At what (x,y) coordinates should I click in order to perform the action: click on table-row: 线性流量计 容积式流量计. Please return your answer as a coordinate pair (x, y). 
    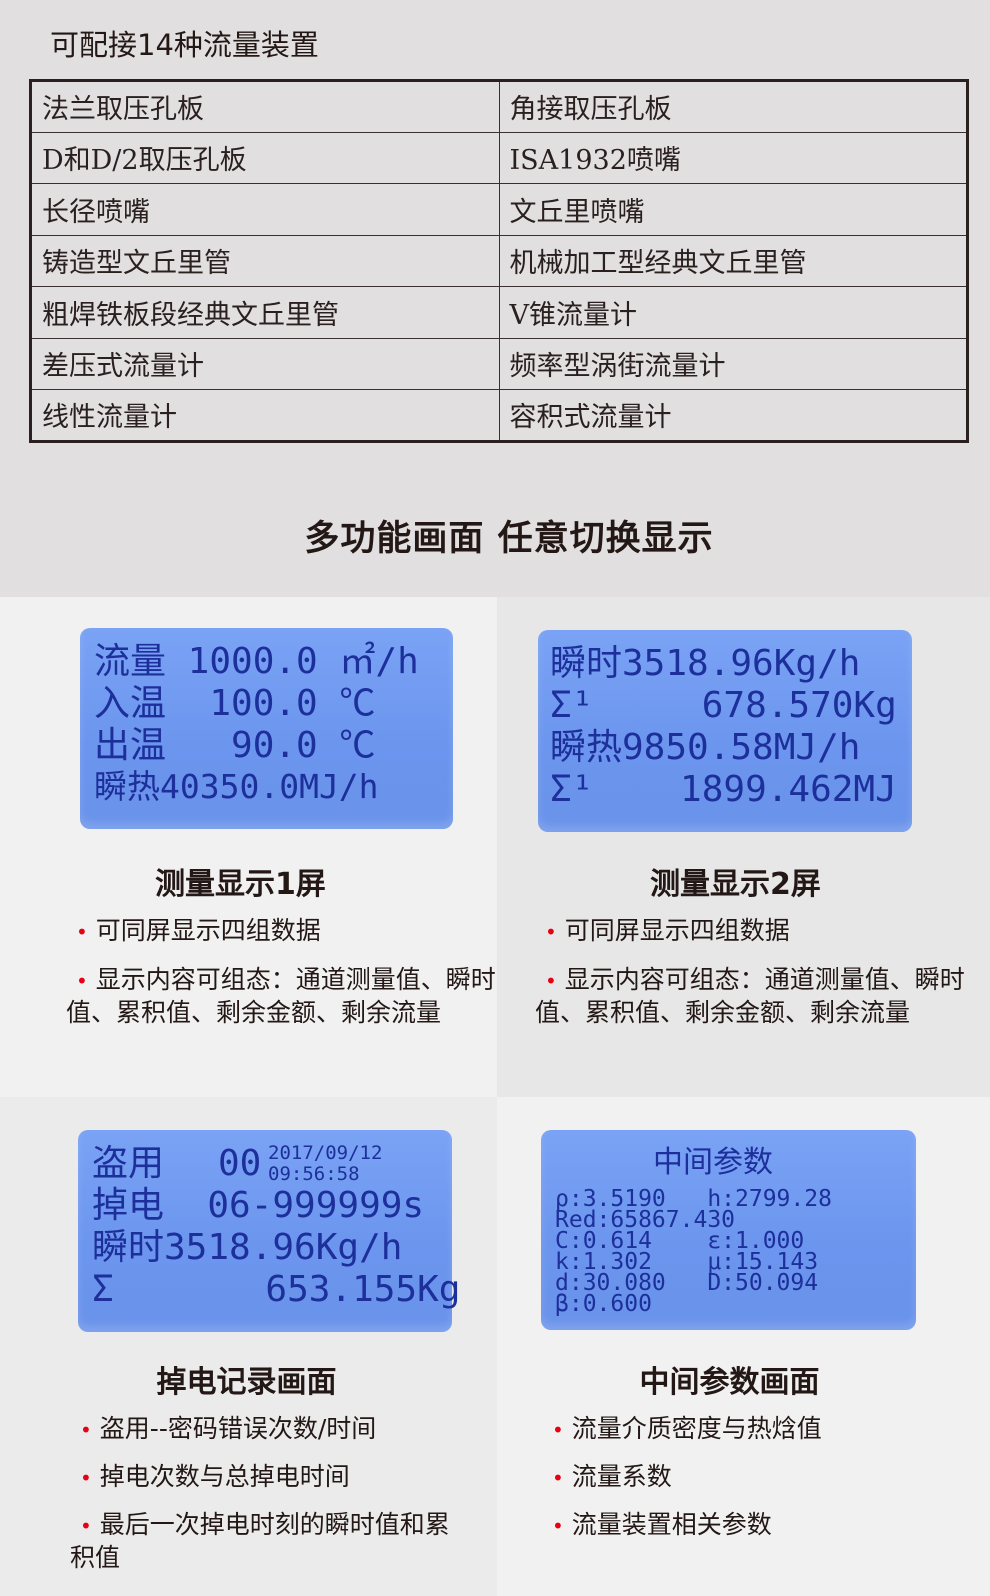
    Looking at the image, I should click on (499, 415).